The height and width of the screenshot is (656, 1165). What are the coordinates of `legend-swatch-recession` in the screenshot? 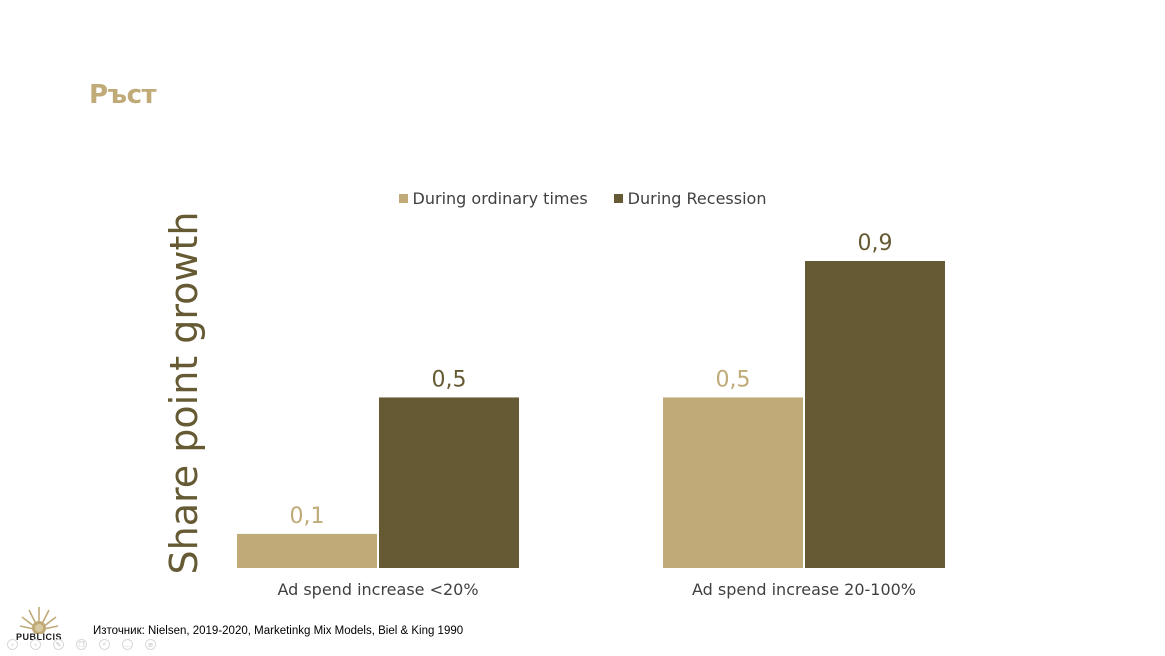 It's located at (618, 198).